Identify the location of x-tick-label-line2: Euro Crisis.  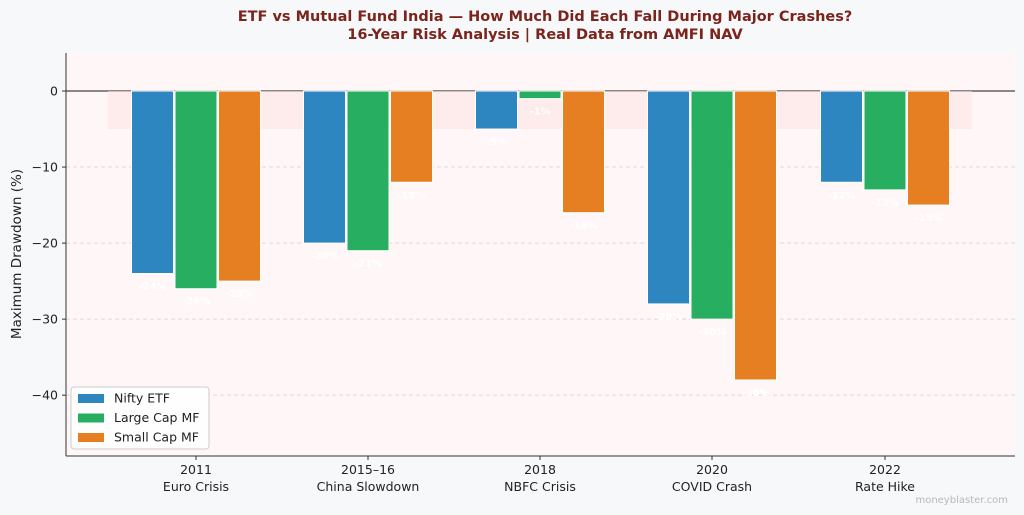
(196, 486).